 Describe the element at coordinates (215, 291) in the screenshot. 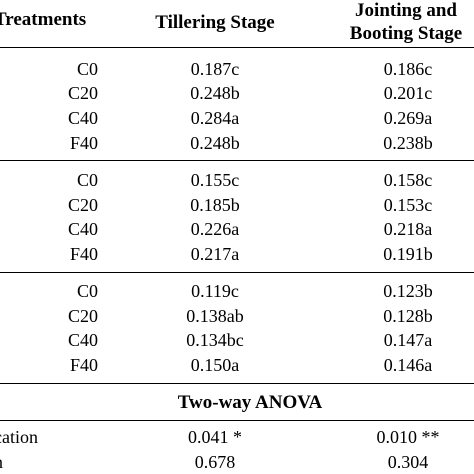

I see `row-tillering: 0.119c` at that location.